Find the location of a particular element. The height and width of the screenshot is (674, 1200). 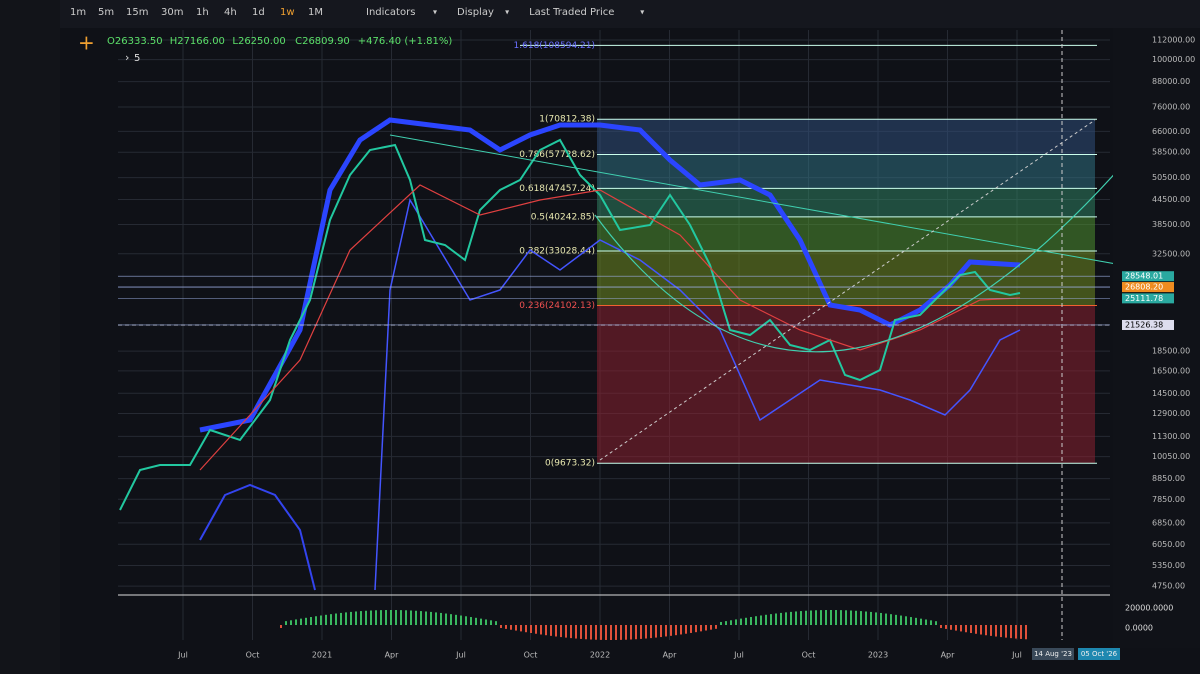

price-label: 76000.00 is located at coordinates (1171, 107).